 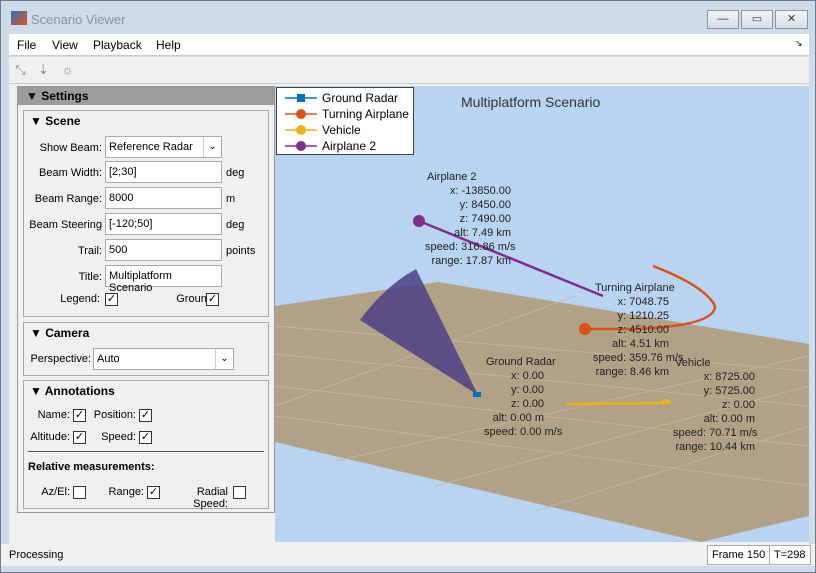 What do you see at coordinates (452, 177) in the screenshot?
I see `airplane2-label: Airplane 2` at bounding box center [452, 177].